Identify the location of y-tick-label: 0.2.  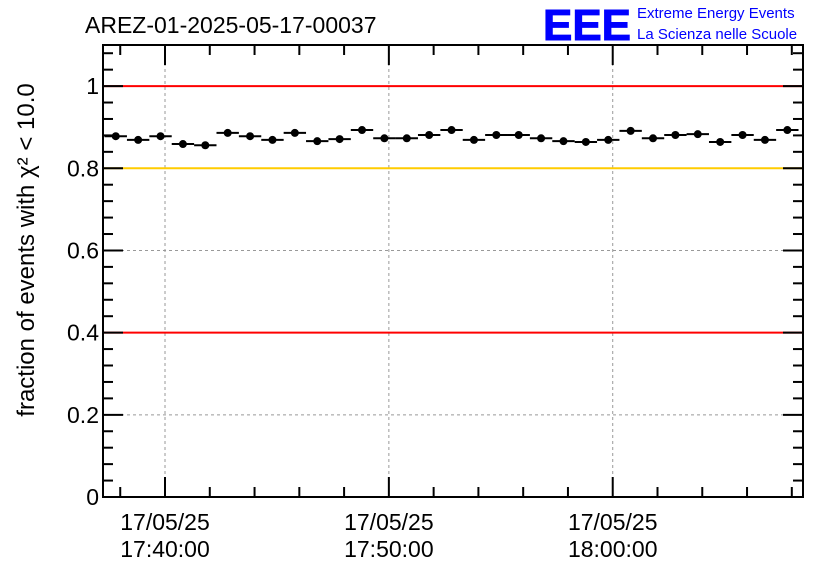
(83, 415).